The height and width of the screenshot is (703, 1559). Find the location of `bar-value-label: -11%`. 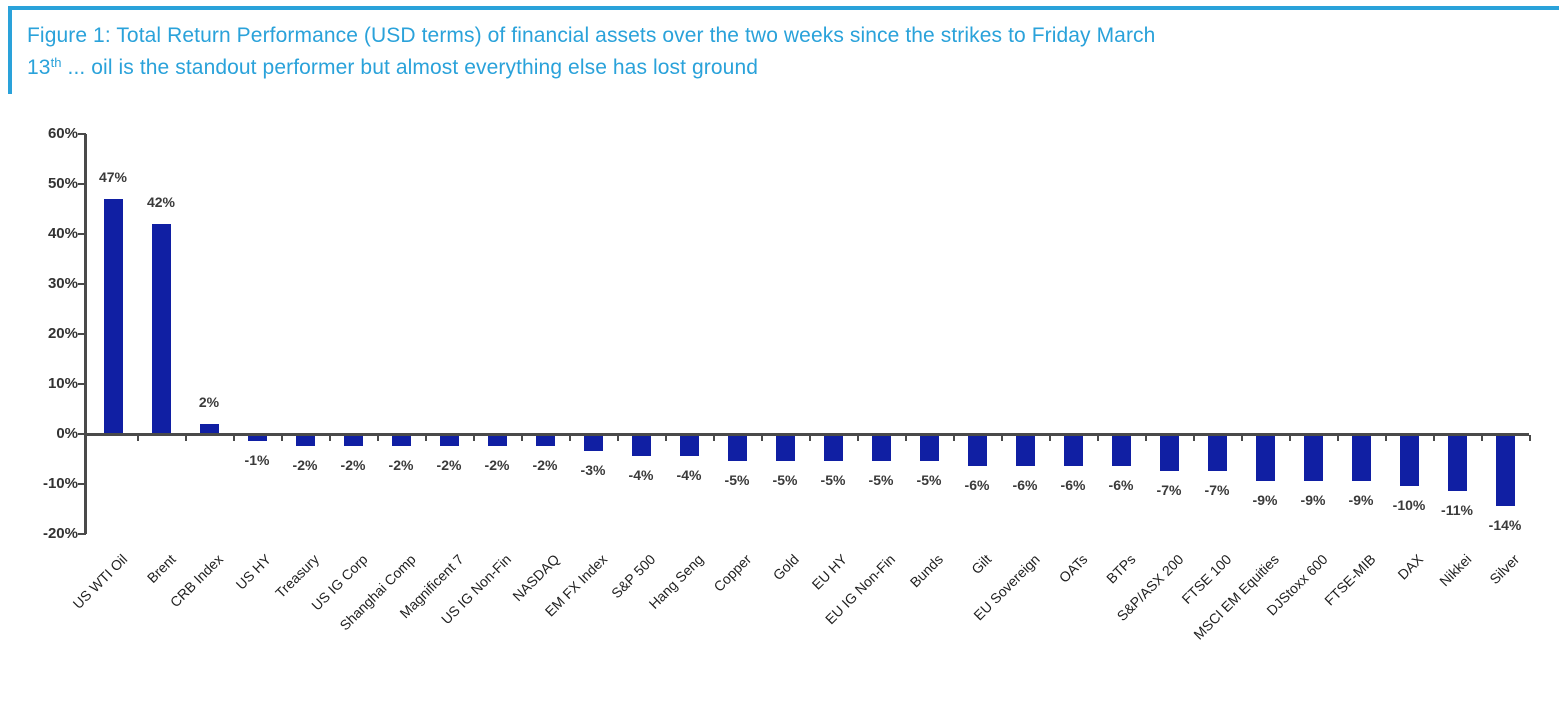

bar-value-label: -11% is located at coordinates (1457, 510).